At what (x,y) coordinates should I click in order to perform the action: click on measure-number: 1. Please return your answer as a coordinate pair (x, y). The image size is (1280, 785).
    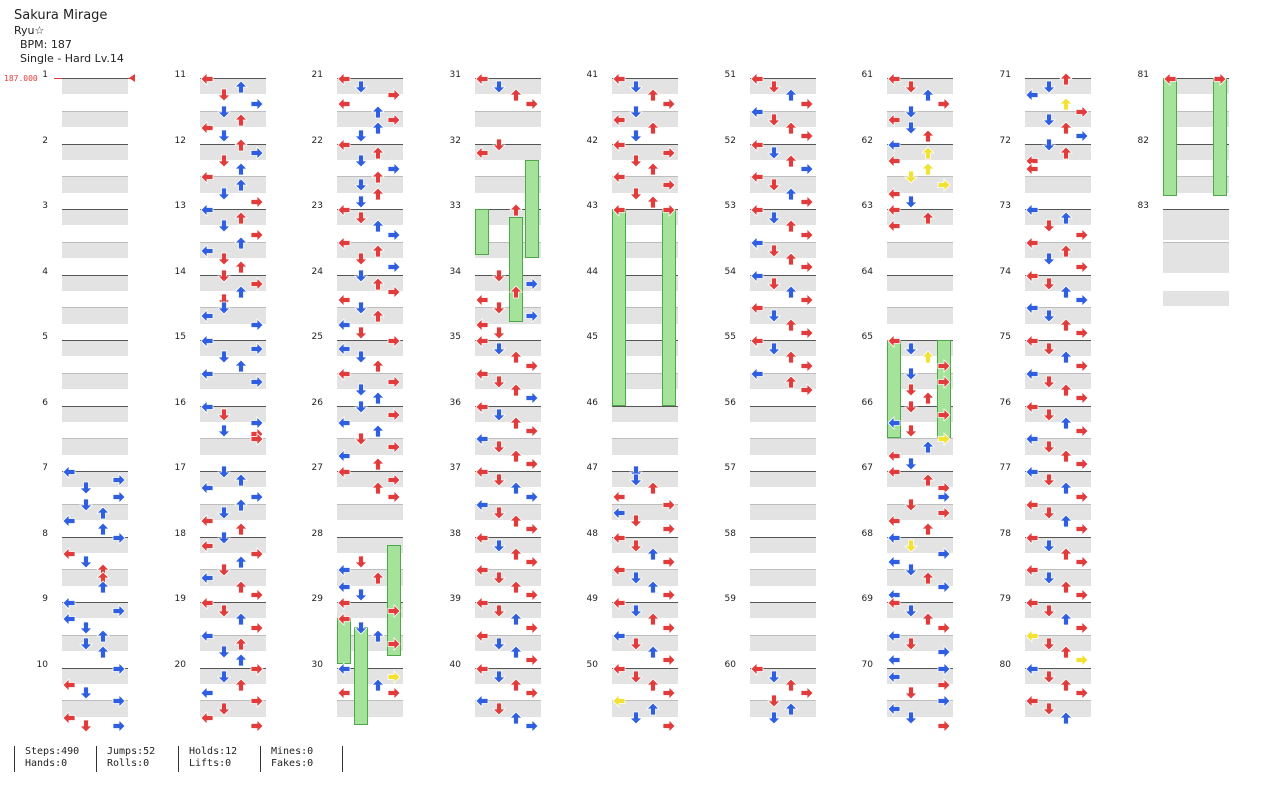
    Looking at the image, I should click on (45, 75).